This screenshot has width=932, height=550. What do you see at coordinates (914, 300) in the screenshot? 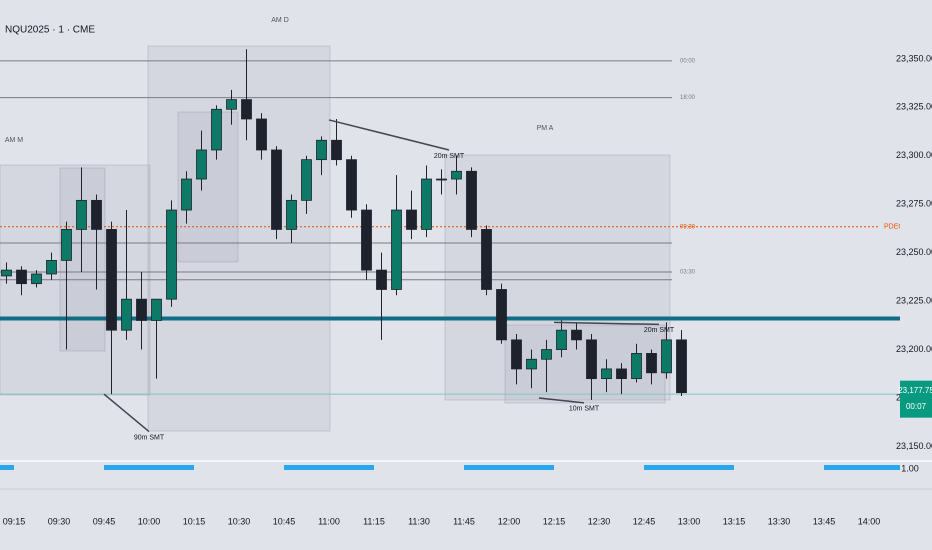
I see `y-tick-label: 23,225.00` at bounding box center [914, 300].